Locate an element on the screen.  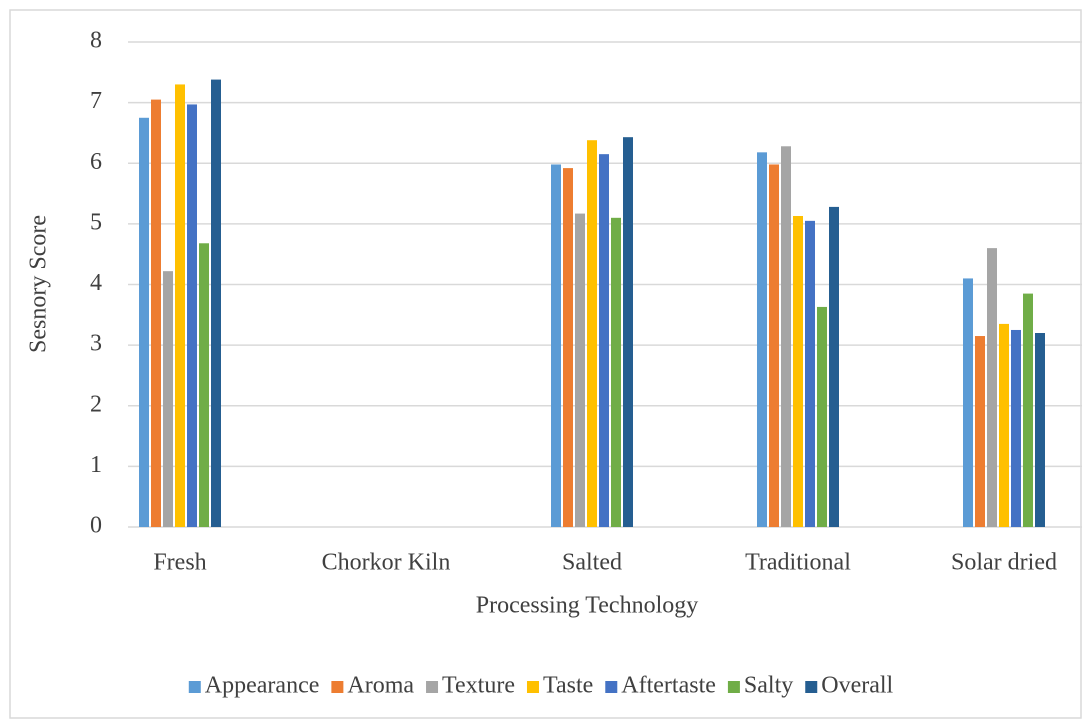
y-tick-label: 2 is located at coordinates (96, 404).